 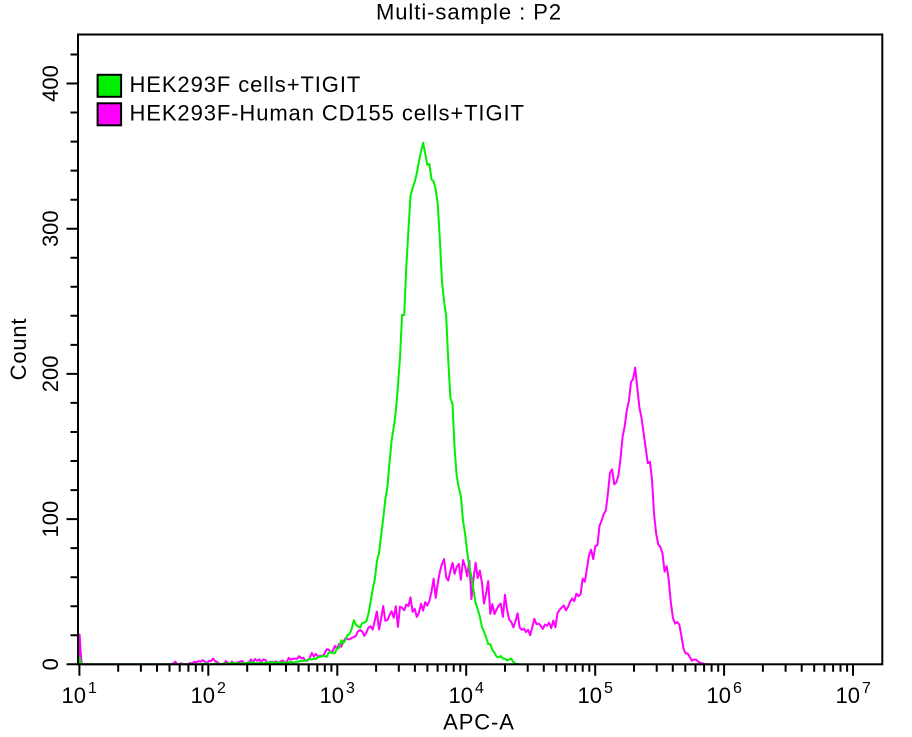 I want to click on svg-text: Multi-sample : P2, so click(x=469, y=12).